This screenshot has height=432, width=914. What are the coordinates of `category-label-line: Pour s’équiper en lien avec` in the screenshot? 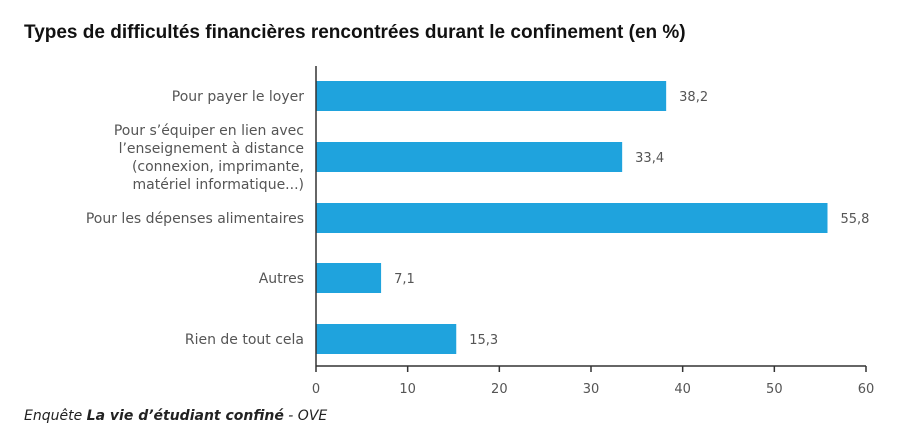 It's located at (209, 131).